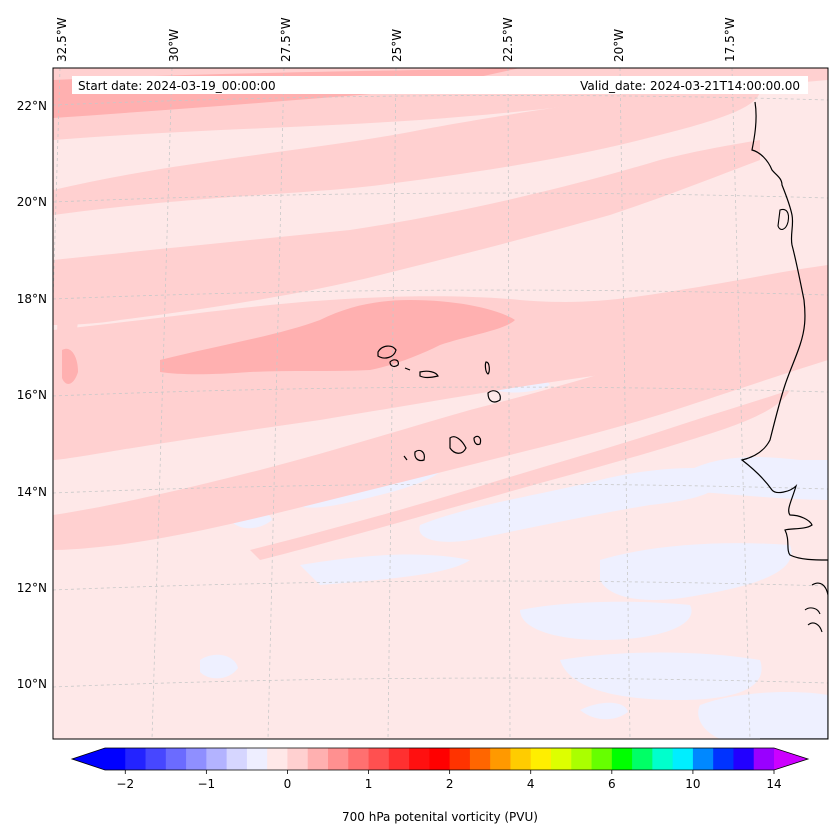  What do you see at coordinates (419, 455) in the screenshot?
I see `island-fogo` at bounding box center [419, 455].